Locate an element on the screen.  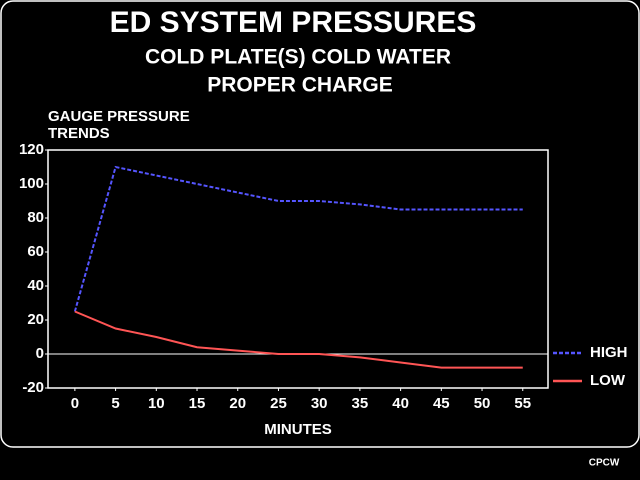
x-tick-label: 25 is located at coordinates (278, 403).